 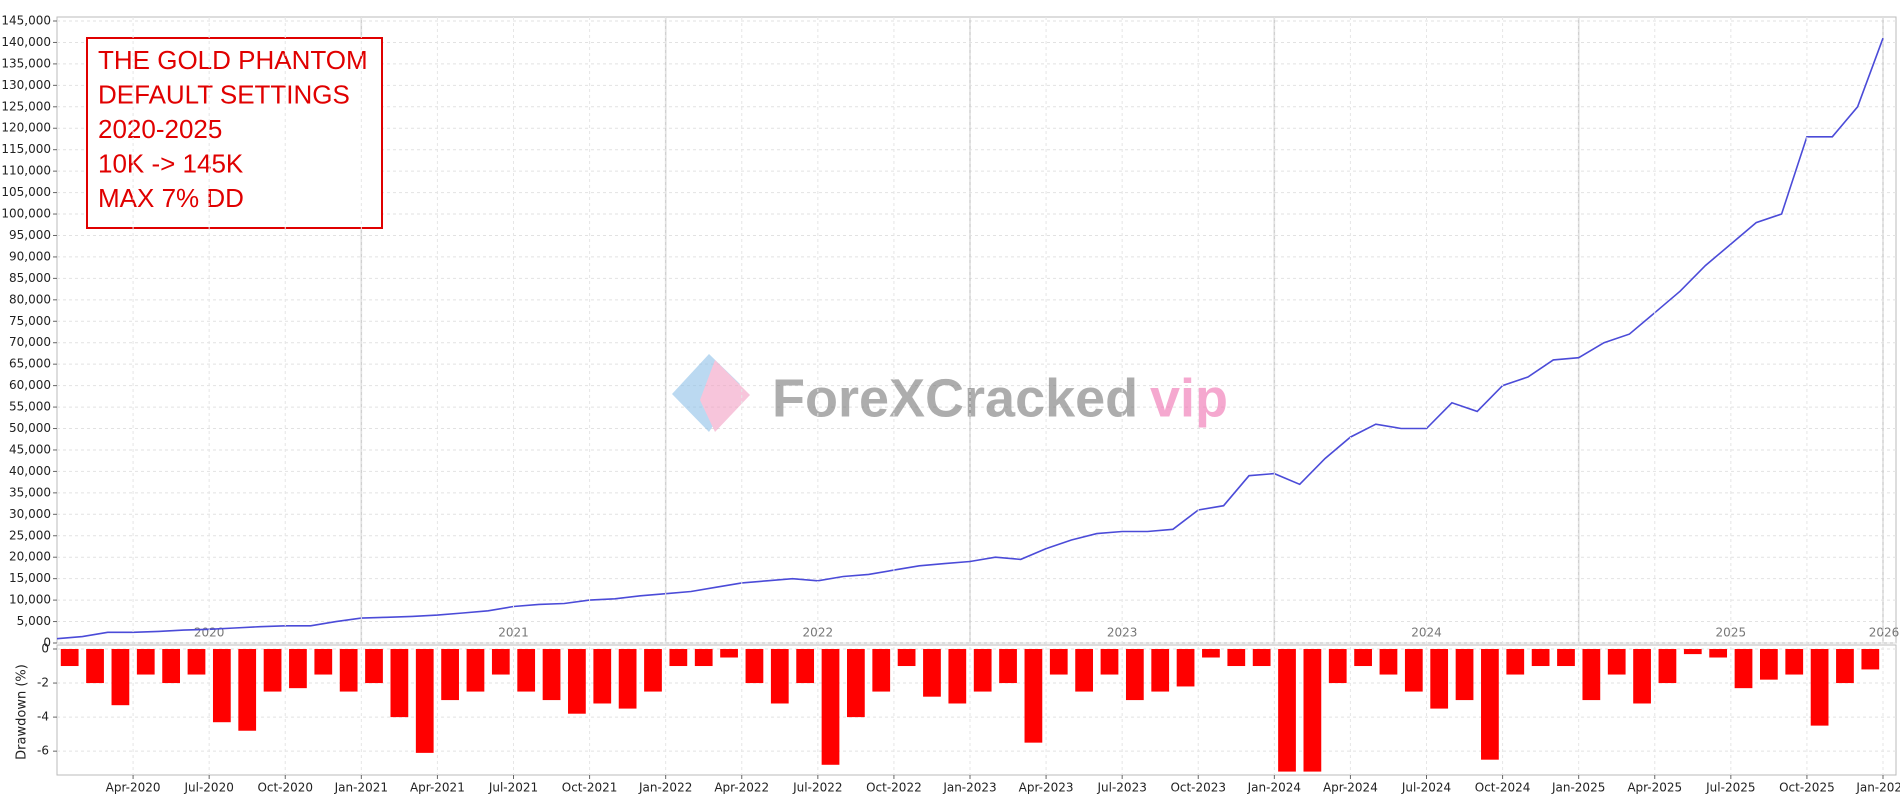 I want to click on x-tick-label: Apr-2021, so click(x=437, y=788).